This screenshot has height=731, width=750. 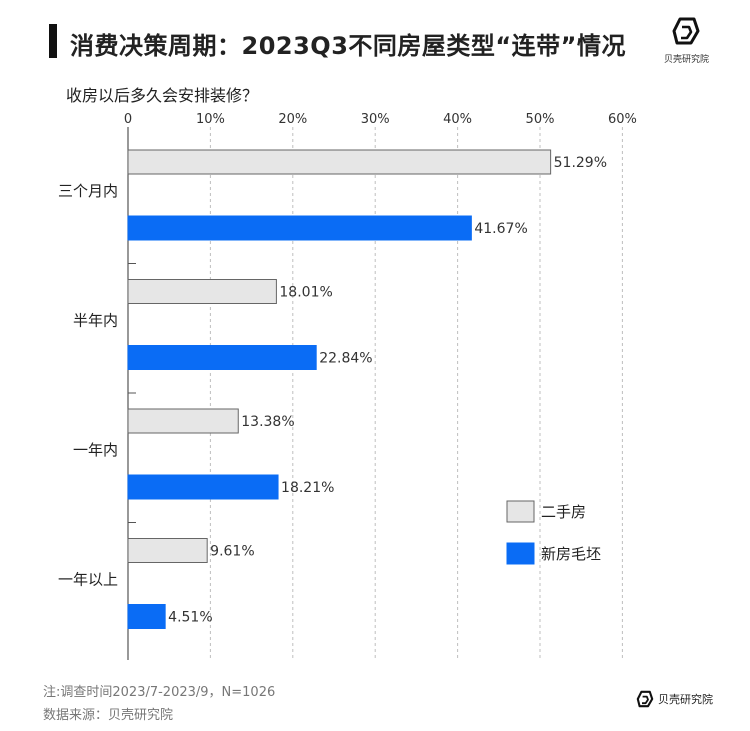 What do you see at coordinates (88, 191) in the screenshot?
I see `category-label: 三个月内` at bounding box center [88, 191].